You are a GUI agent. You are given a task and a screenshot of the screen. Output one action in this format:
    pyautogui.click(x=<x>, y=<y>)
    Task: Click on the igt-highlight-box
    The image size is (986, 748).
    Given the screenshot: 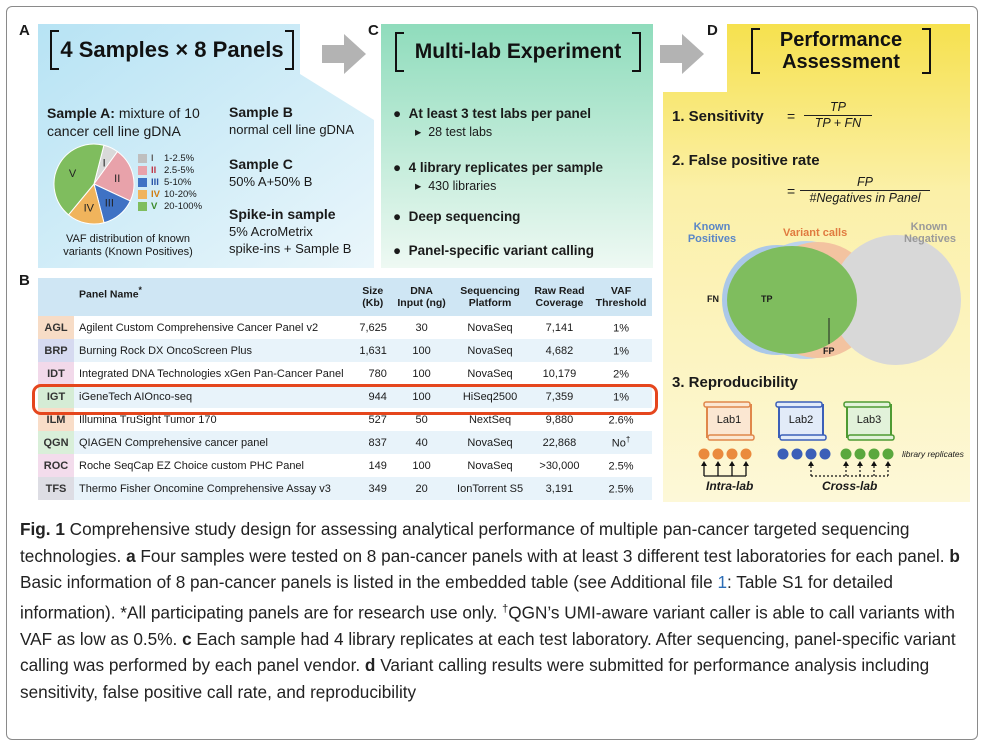 What is the action you would take?
    pyautogui.click(x=345, y=399)
    